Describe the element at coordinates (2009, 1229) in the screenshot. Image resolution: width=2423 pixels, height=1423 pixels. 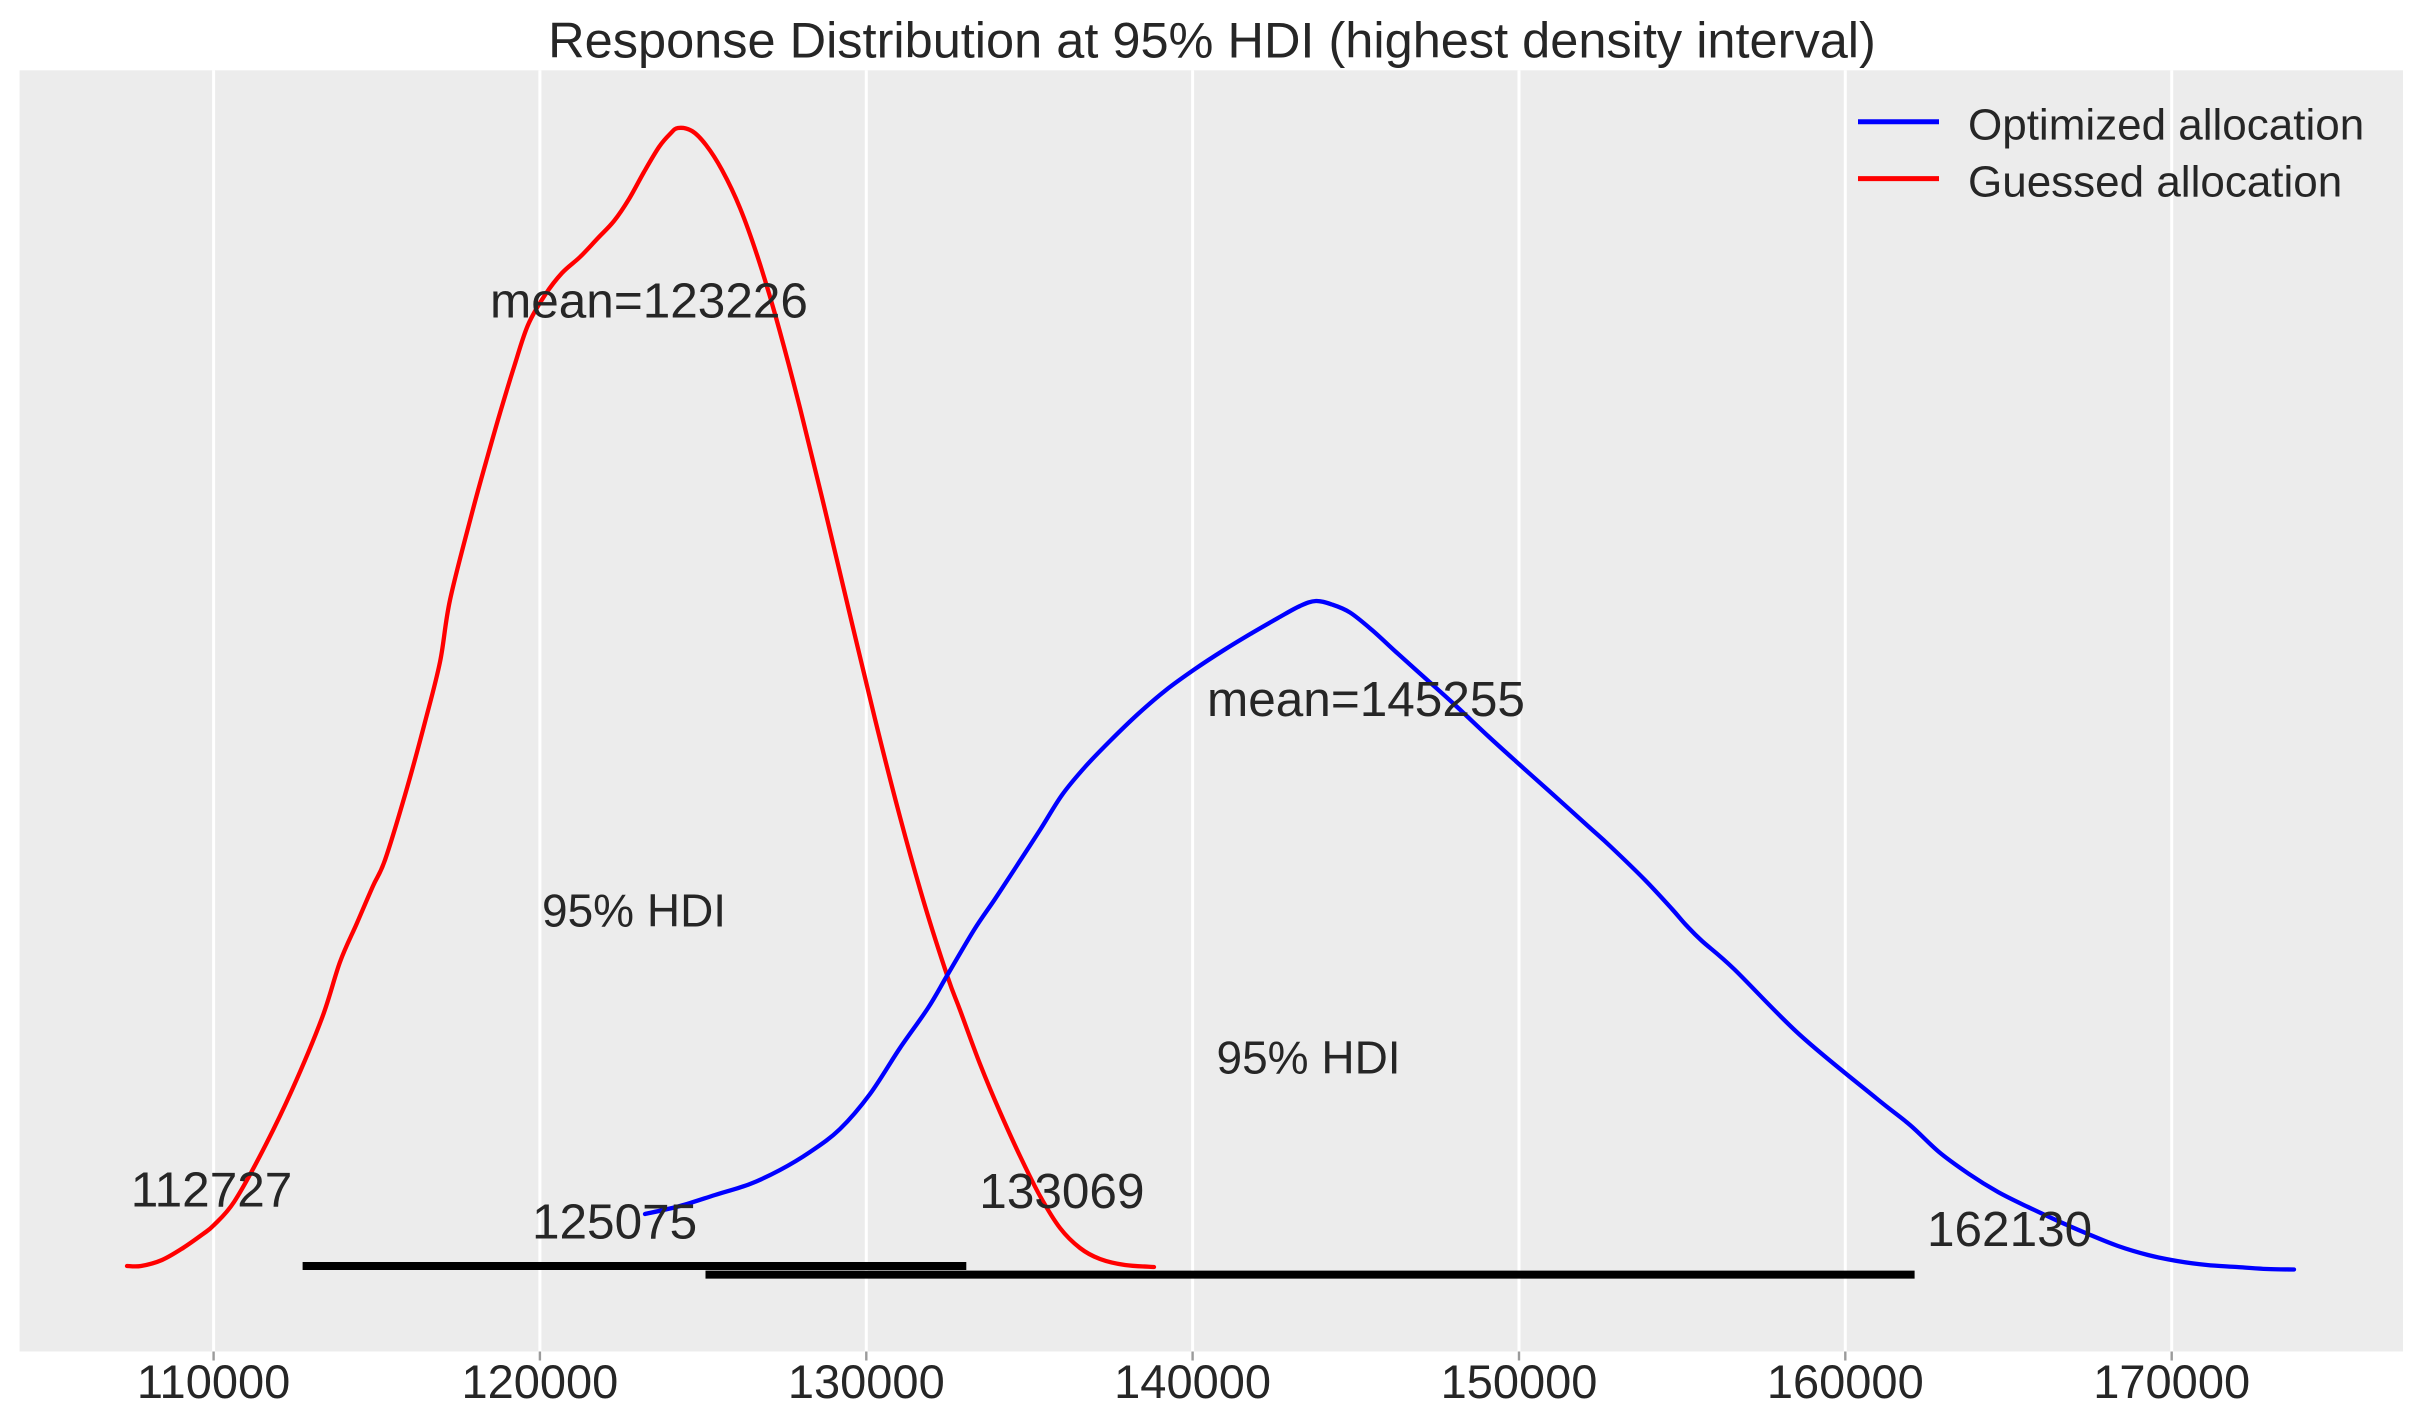
I see `svg-text: 162130` at that location.